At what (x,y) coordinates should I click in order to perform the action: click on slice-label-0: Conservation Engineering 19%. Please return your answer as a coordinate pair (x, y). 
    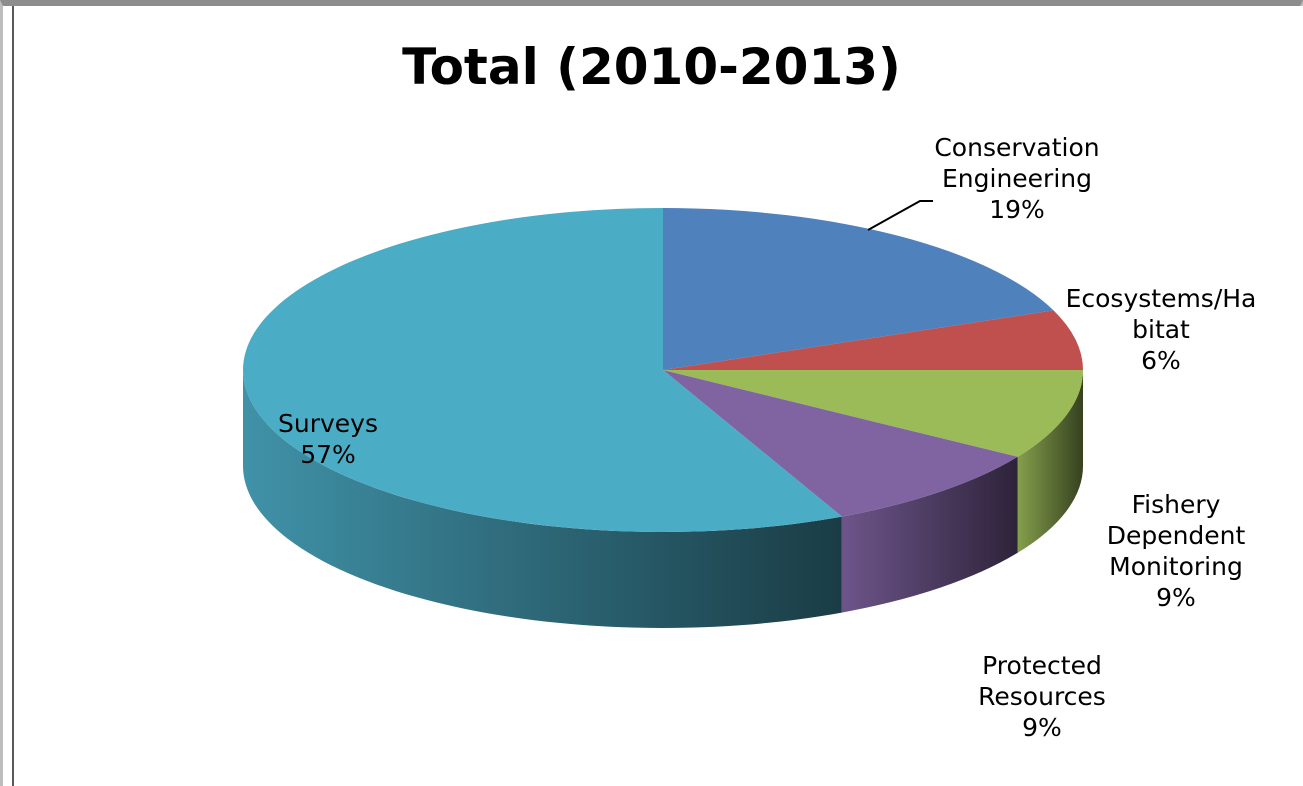
    Looking at the image, I should click on (1016, 178).